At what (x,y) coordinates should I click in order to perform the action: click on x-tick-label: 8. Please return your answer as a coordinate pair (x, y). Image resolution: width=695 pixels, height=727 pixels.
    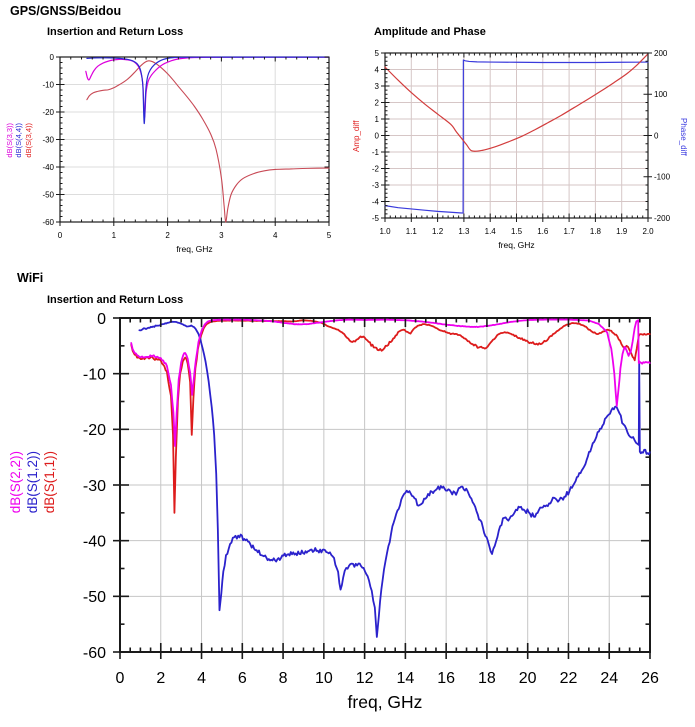
    Looking at the image, I should click on (283, 678).